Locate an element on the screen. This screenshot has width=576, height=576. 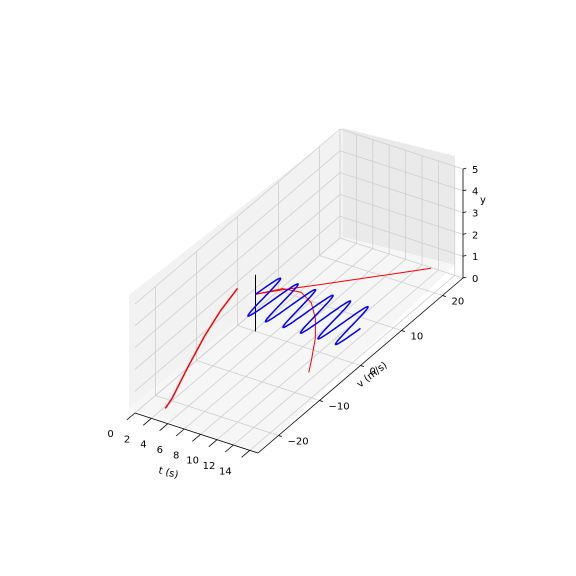
x-tick-label: 6 is located at coordinates (160, 450).